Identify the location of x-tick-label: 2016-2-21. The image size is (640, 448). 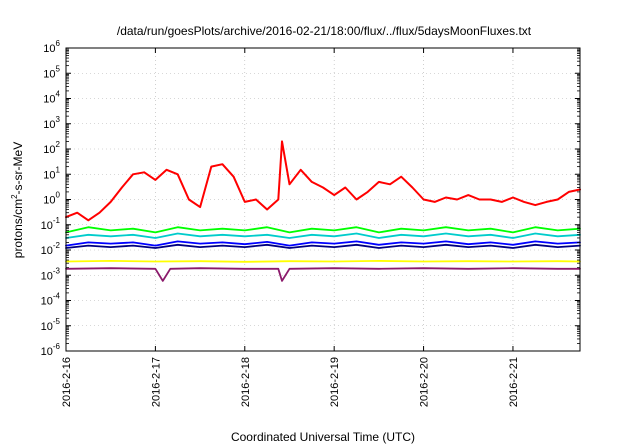
(514, 382).